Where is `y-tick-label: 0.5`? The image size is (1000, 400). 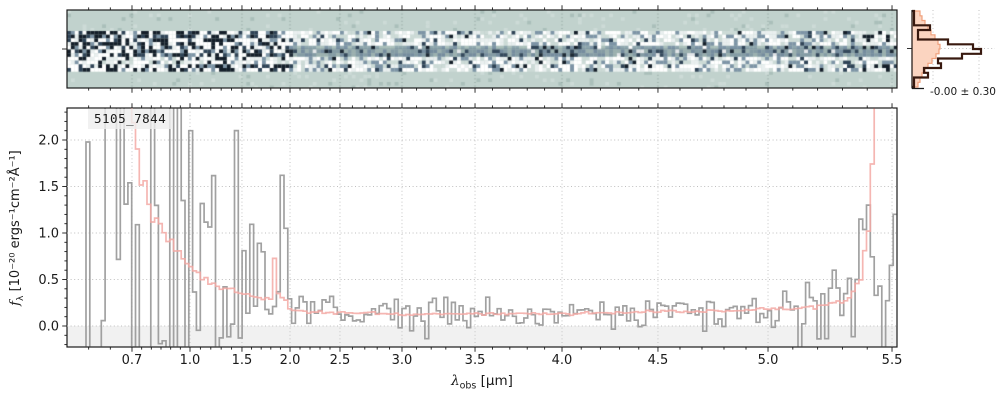
y-tick-label: 0.5 is located at coordinates (48, 280).